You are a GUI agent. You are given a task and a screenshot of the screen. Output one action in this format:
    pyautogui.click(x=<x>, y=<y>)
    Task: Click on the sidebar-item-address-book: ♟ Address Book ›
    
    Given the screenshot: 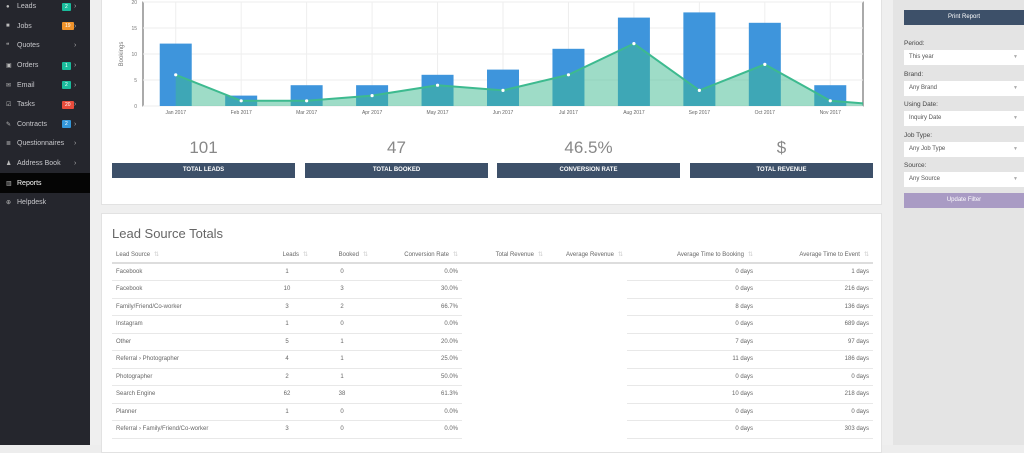 What is the action you would take?
    pyautogui.click(x=45, y=164)
    